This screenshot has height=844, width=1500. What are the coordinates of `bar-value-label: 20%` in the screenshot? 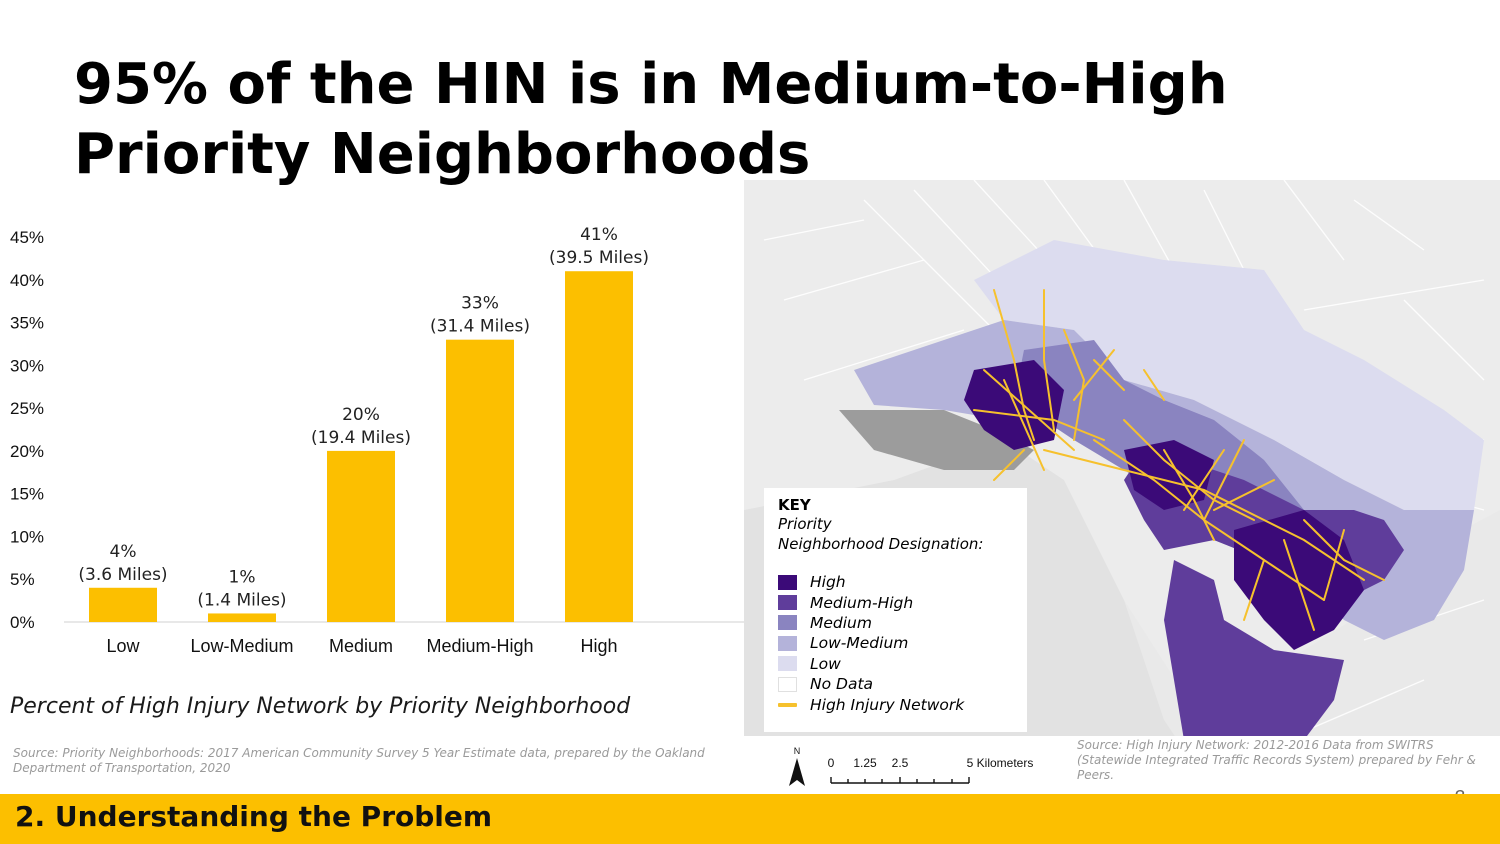 It's located at (361, 415).